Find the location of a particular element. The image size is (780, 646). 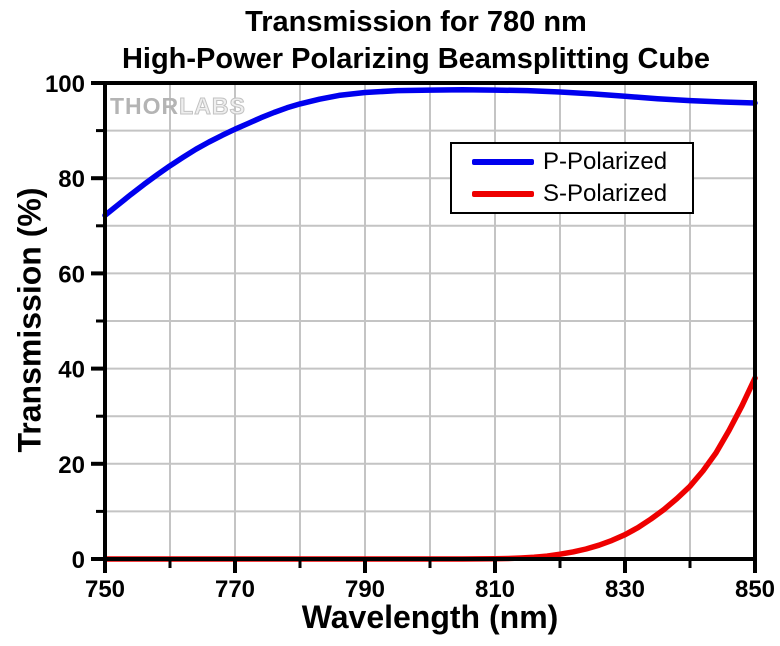

y-axis-title: Transmission (%) is located at coordinates (29, 320).